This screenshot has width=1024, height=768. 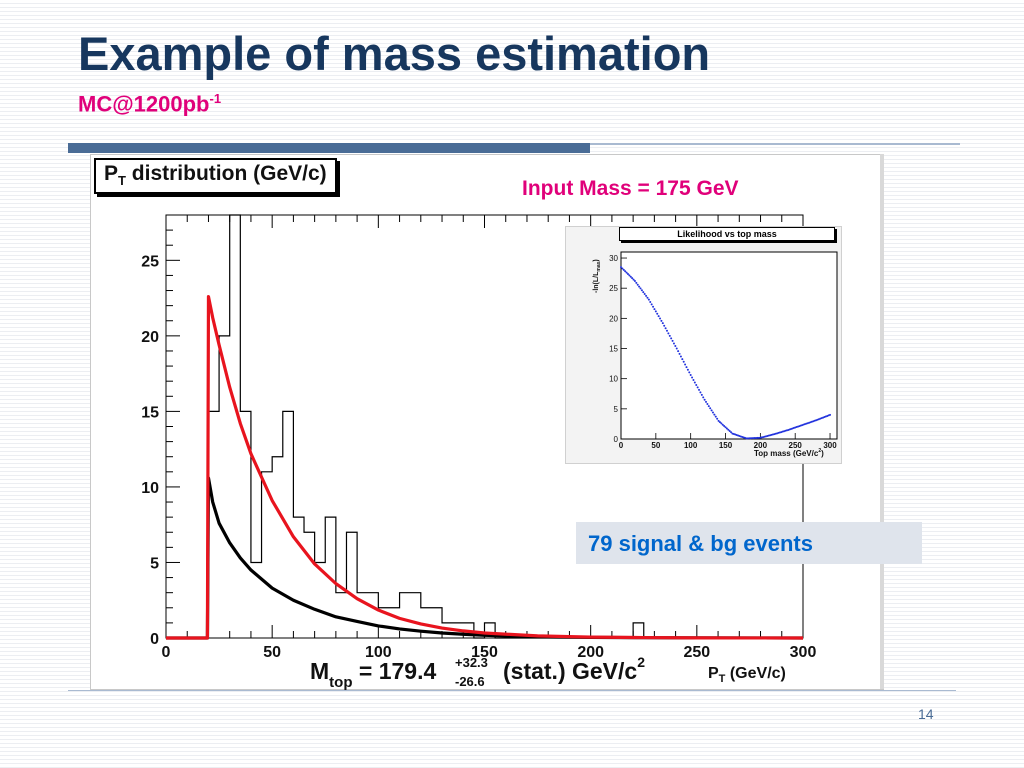 I want to click on events-box: 79 signal & bg events, so click(x=749, y=543).